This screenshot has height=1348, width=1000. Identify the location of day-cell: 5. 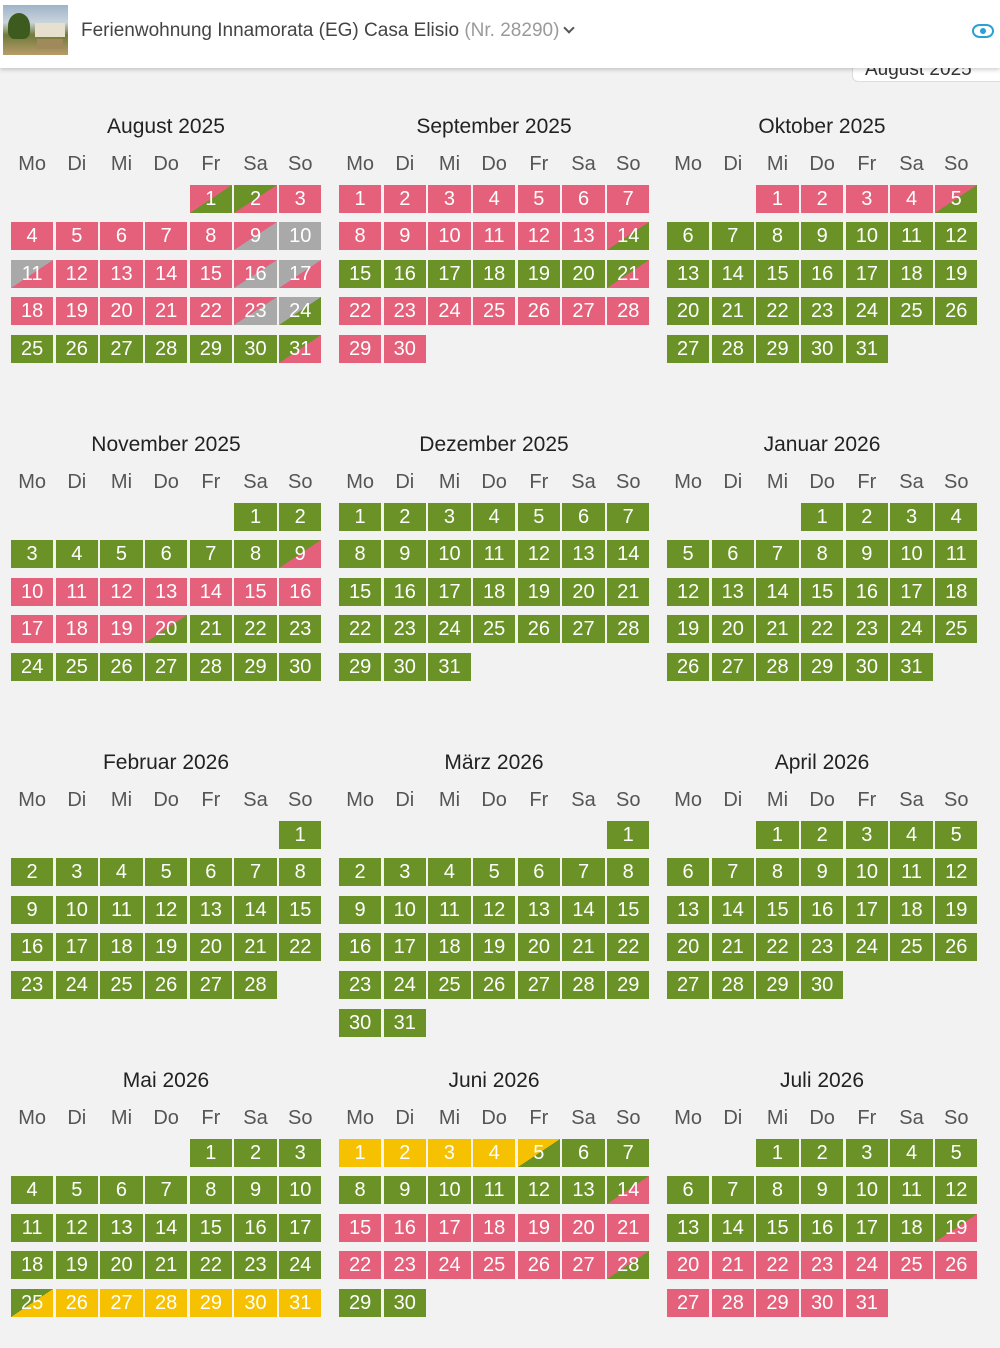
(121, 554).